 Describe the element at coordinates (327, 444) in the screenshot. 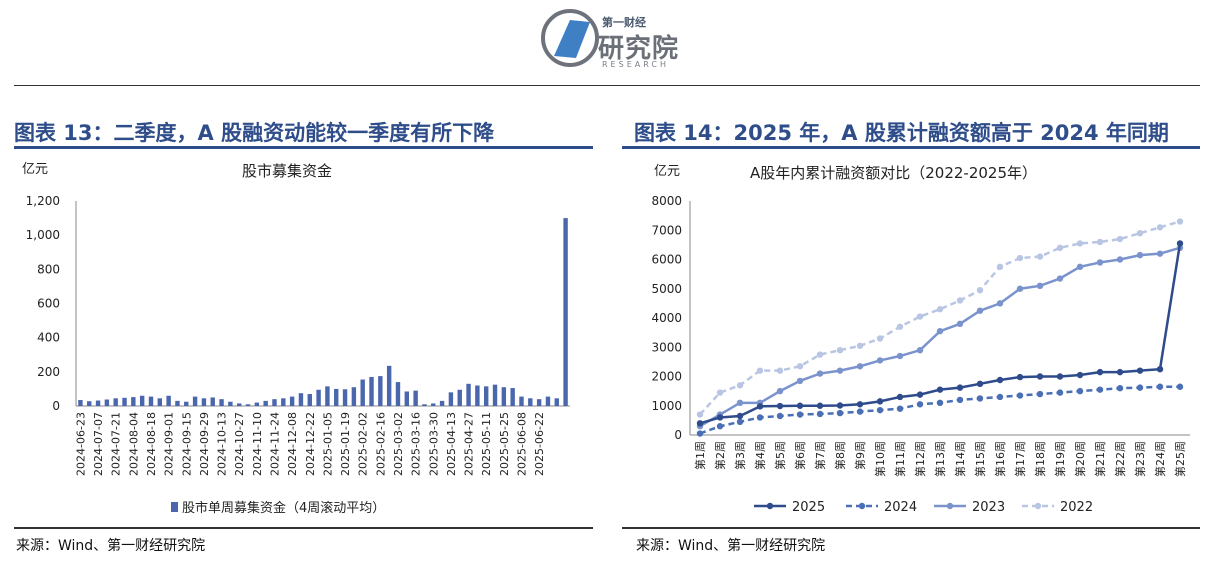

I see `x-tick-label: 2025-01-05` at that location.